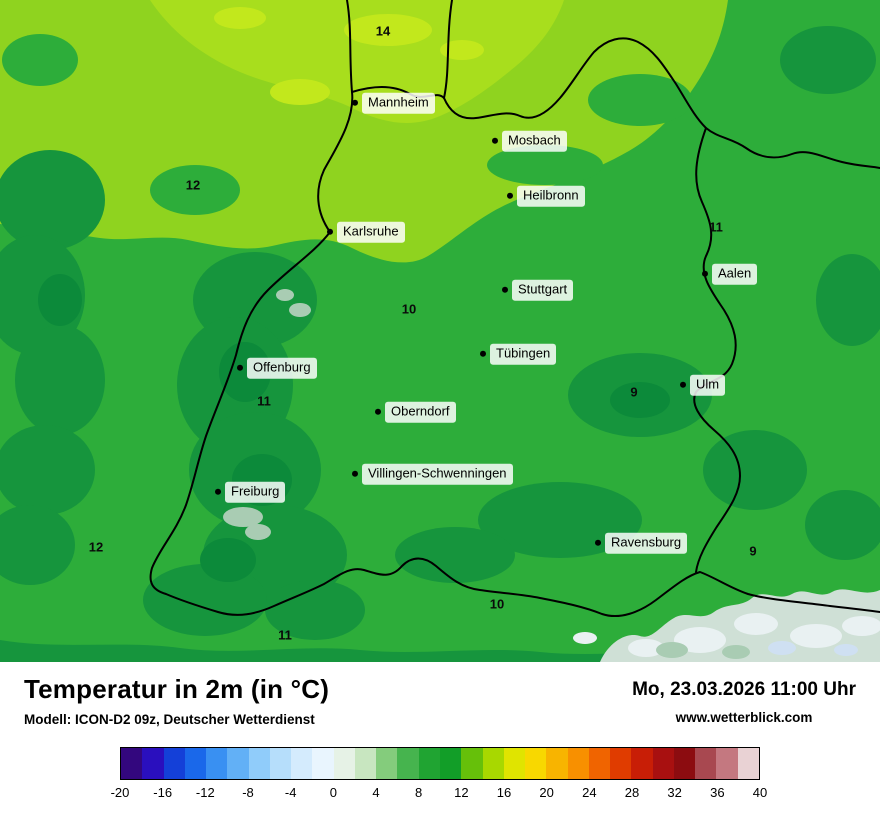 The height and width of the screenshot is (830, 880). I want to click on colorbar-ticks: -20 -16 -12 -8 -4 0 4 8 12 16 20 24 28 32 36 40, so click(439, 794).